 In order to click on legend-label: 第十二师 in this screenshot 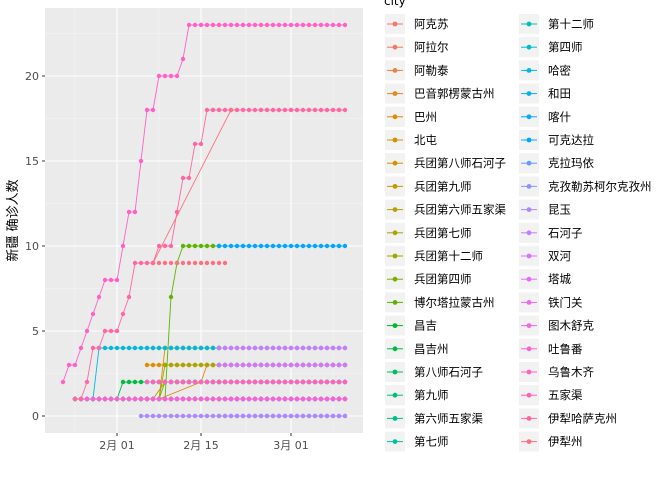, I will do `click(571, 24)`.